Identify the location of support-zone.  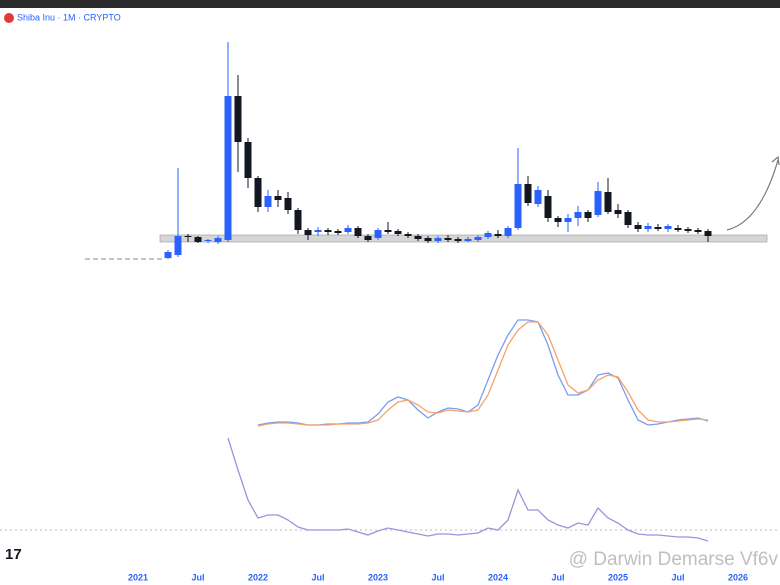
(463, 238).